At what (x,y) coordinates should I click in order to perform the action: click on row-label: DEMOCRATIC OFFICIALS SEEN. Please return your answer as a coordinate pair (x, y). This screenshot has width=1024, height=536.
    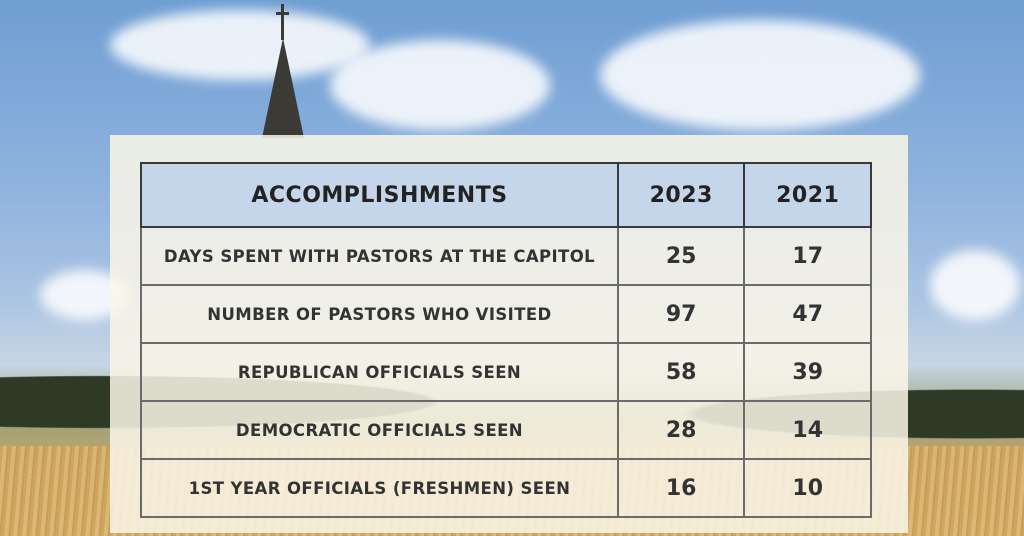
    Looking at the image, I should click on (379, 430).